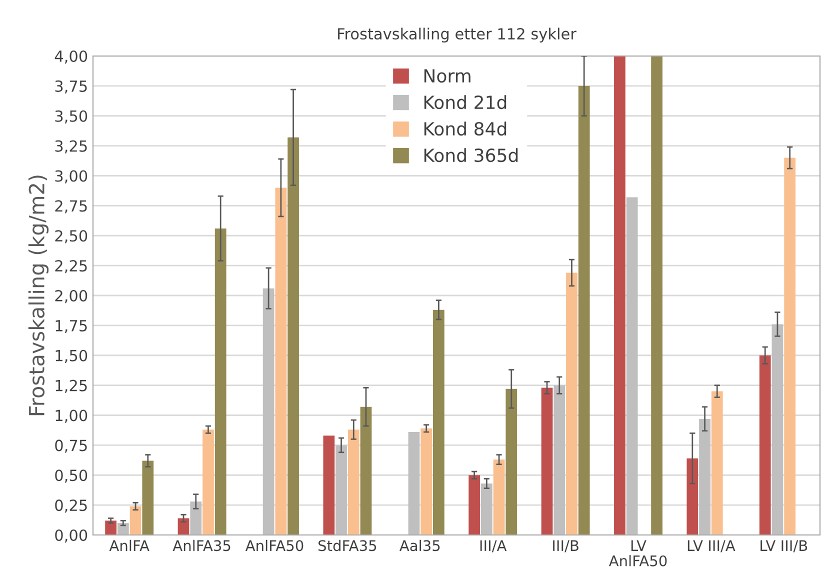 Image resolution: width=834 pixels, height=578 pixels. Describe the element at coordinates (565, 546) in the screenshot. I see `x-tick-label: III/B` at that location.